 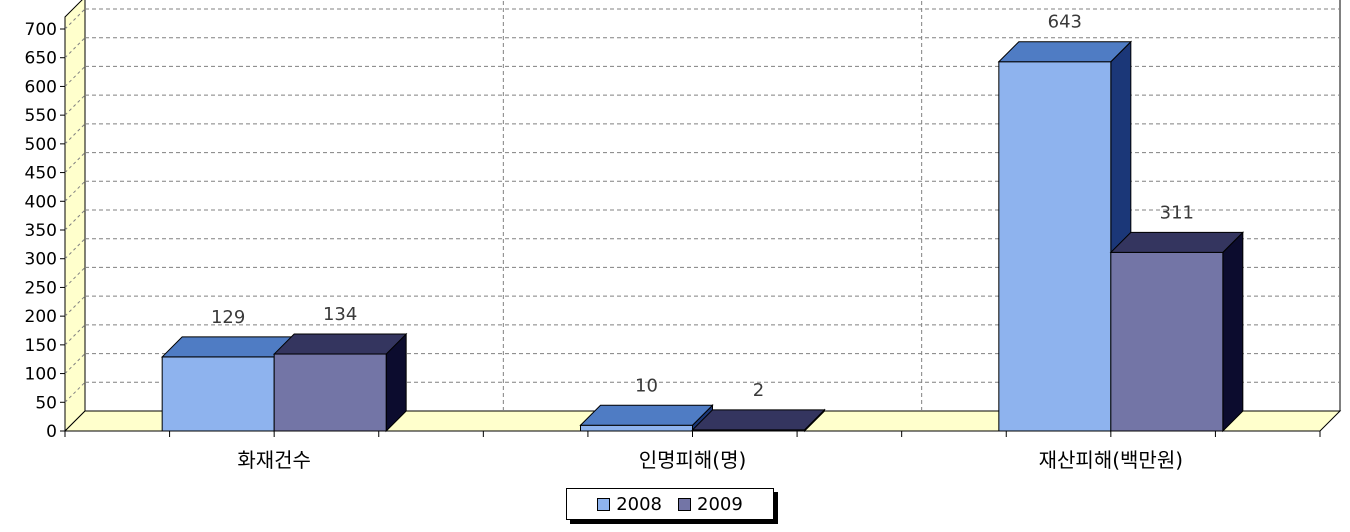 What do you see at coordinates (1111, 460) in the screenshot?
I see `category-label: 재산피해(백만원)` at bounding box center [1111, 460].